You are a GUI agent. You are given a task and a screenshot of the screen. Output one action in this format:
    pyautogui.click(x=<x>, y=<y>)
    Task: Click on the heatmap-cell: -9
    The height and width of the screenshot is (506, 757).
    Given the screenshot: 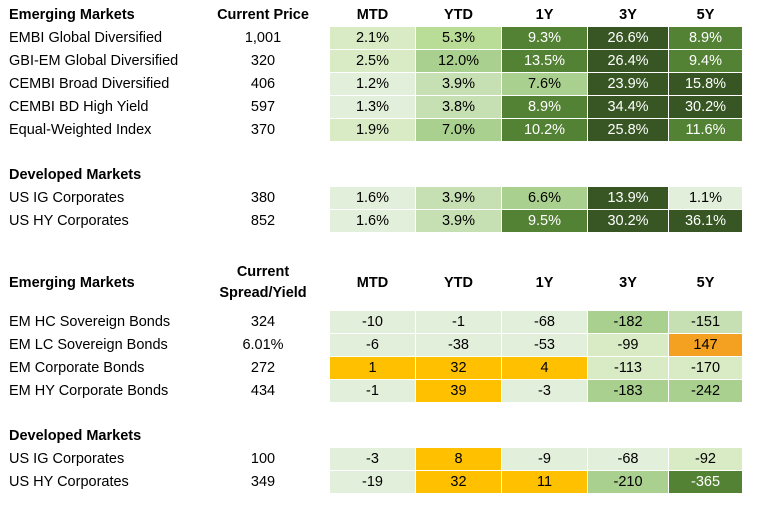 What is the action you would take?
    pyautogui.click(x=544, y=459)
    